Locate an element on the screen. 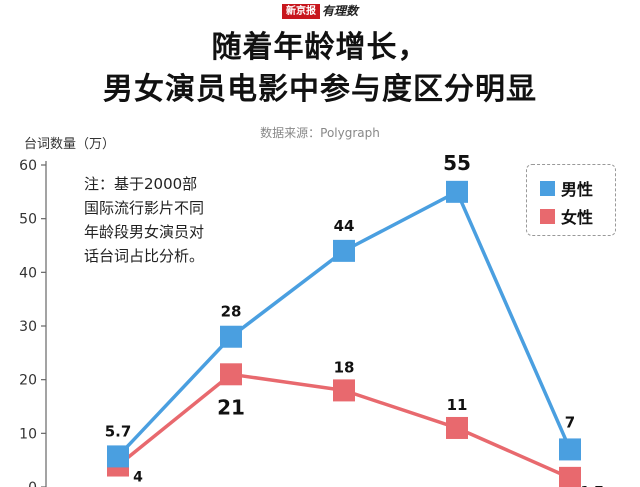 The height and width of the screenshot is (487, 640). legend: 男性 女性 is located at coordinates (571, 200).